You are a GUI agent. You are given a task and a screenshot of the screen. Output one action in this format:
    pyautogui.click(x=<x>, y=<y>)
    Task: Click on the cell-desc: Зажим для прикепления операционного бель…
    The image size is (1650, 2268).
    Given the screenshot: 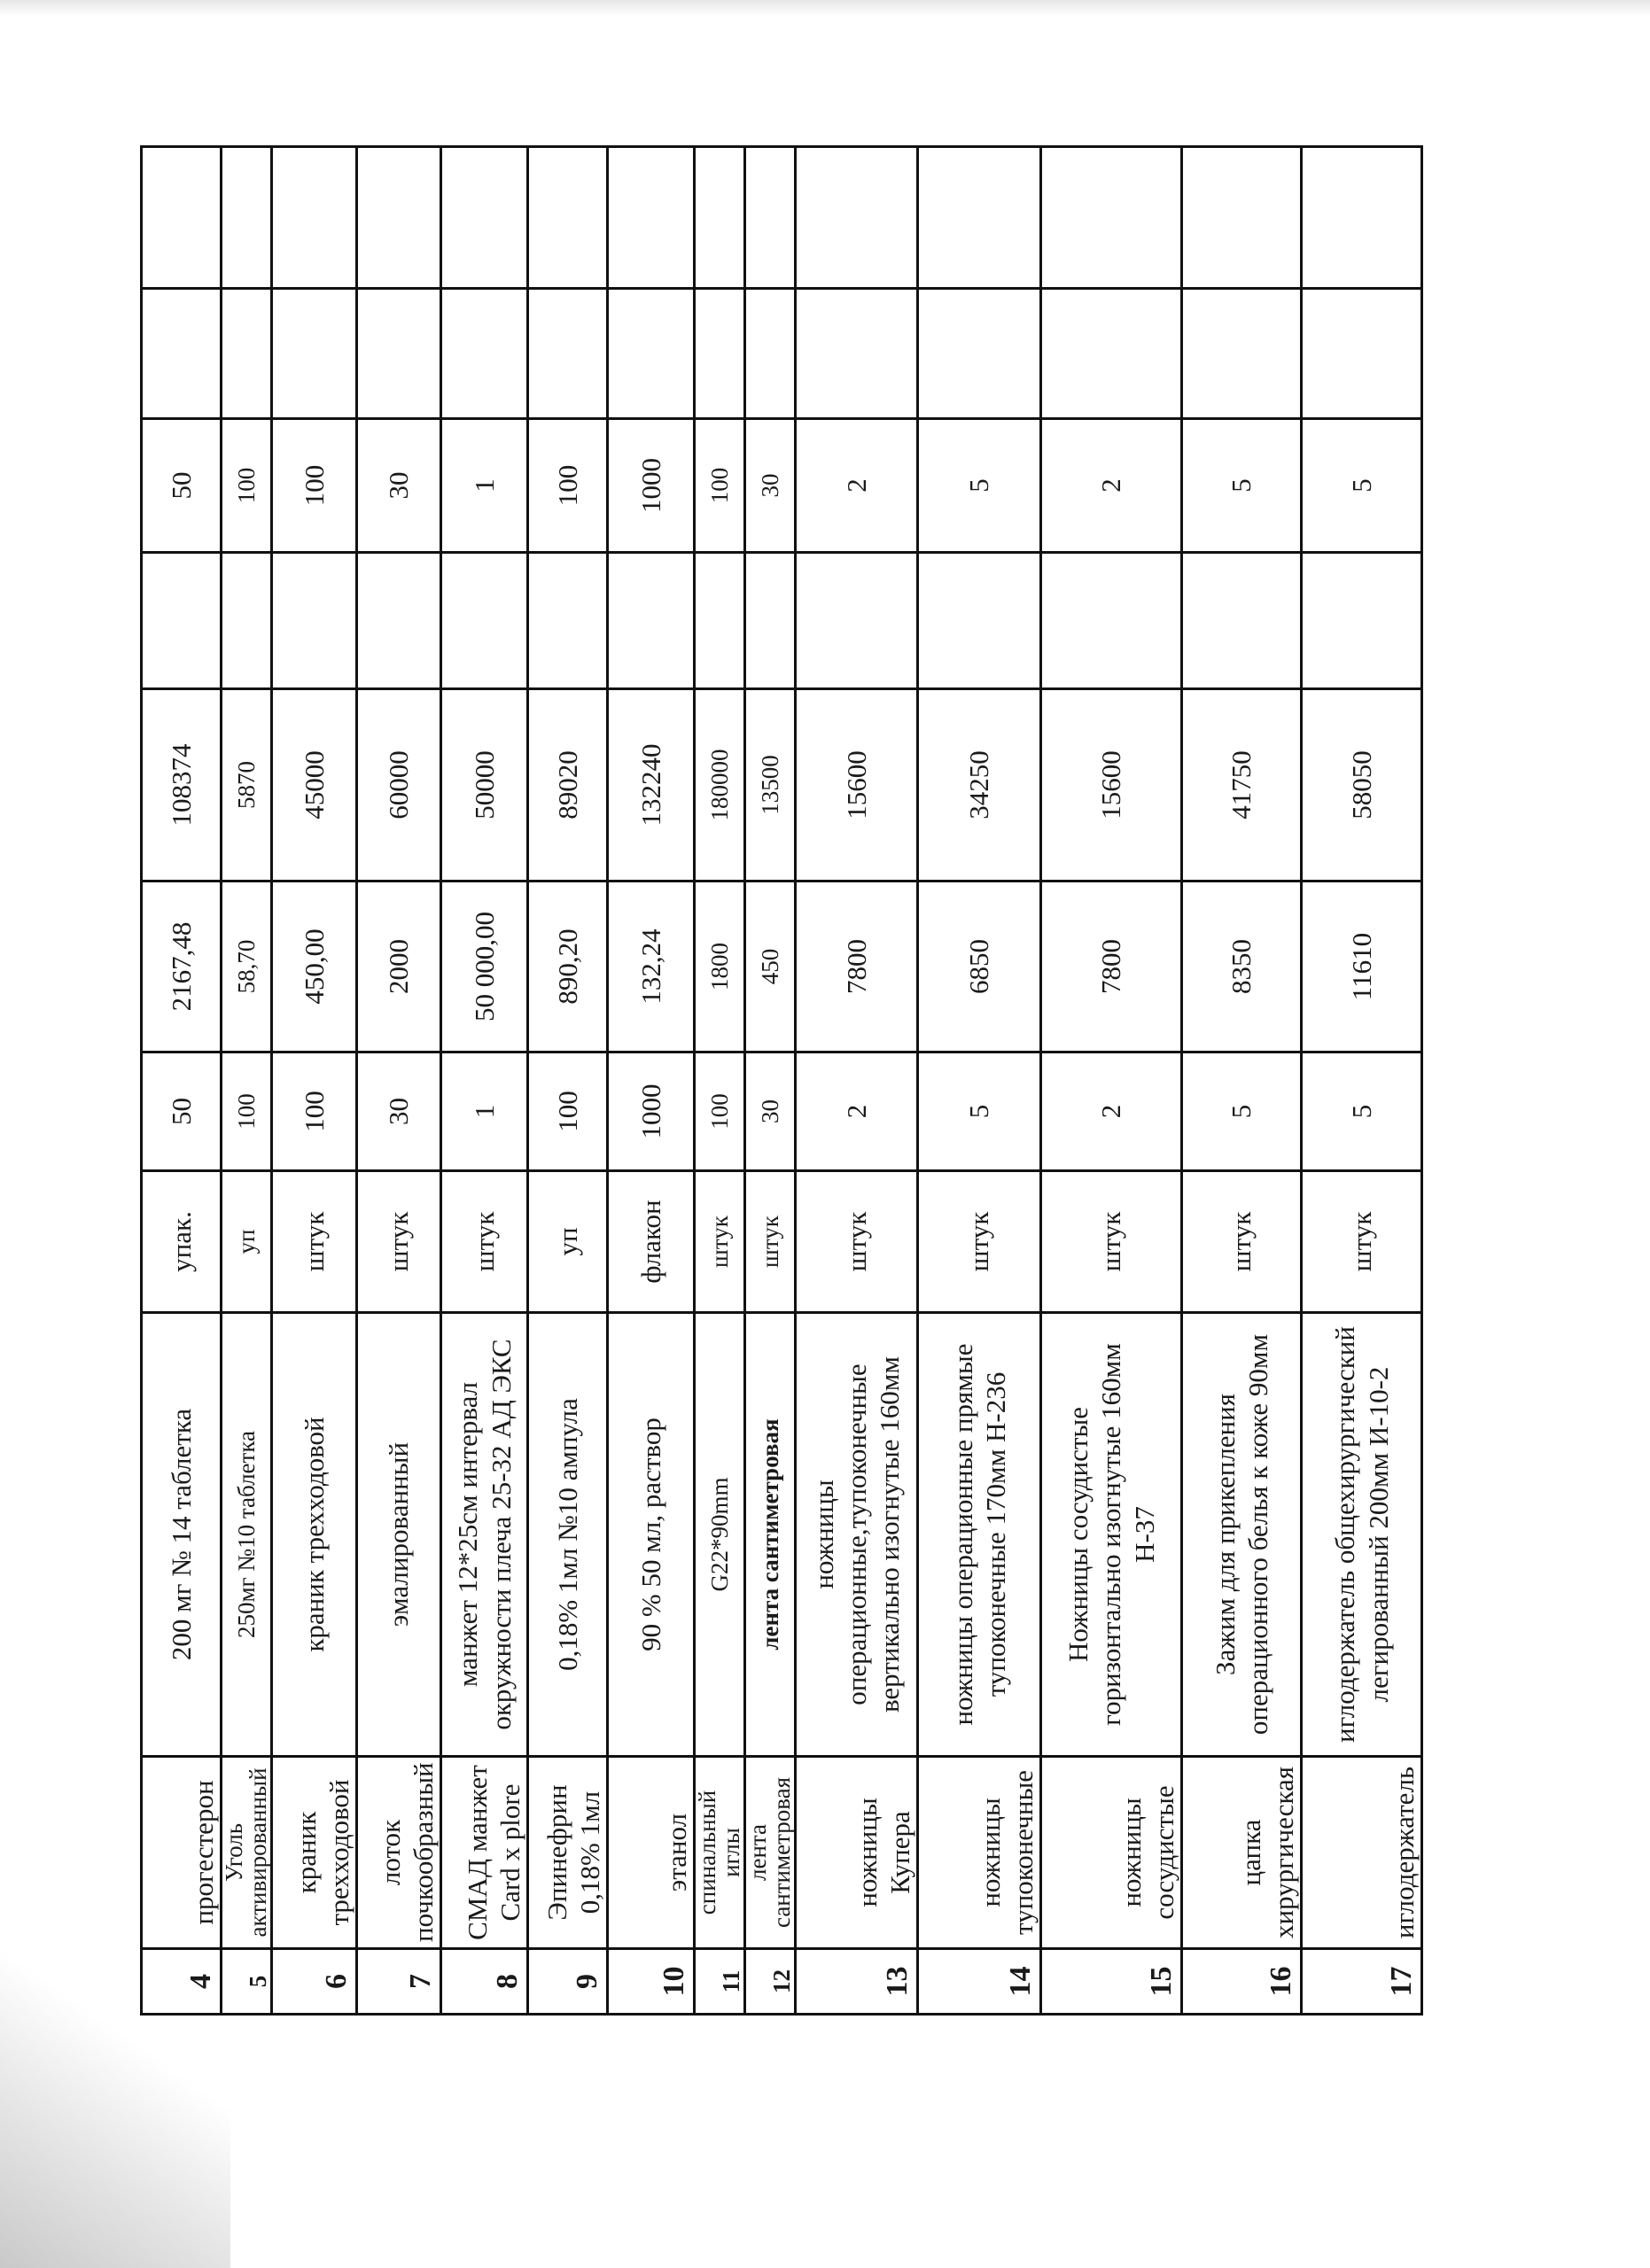 What is the action you would take?
    pyautogui.click(x=1241, y=1534)
    